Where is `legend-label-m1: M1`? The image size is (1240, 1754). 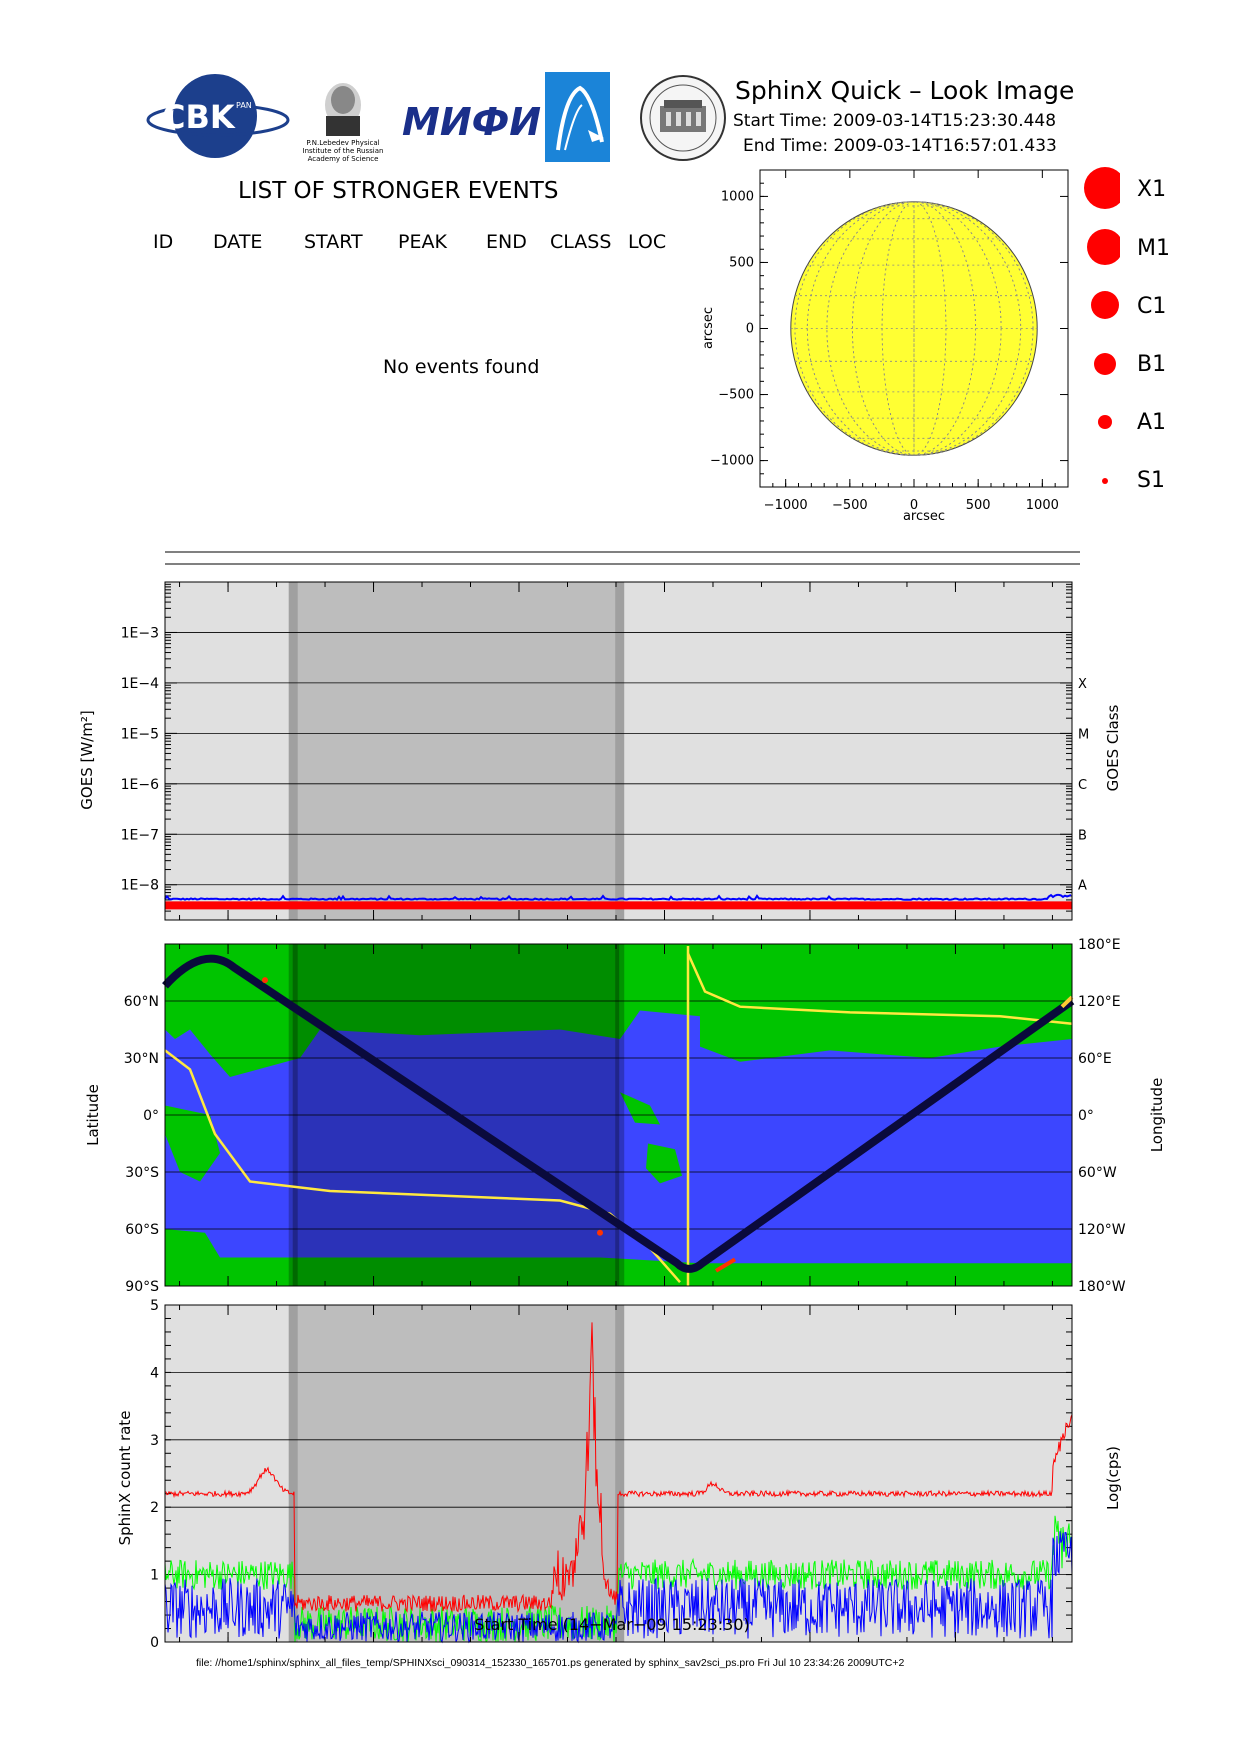 legend-label-m1: M1 is located at coordinates (1153, 248).